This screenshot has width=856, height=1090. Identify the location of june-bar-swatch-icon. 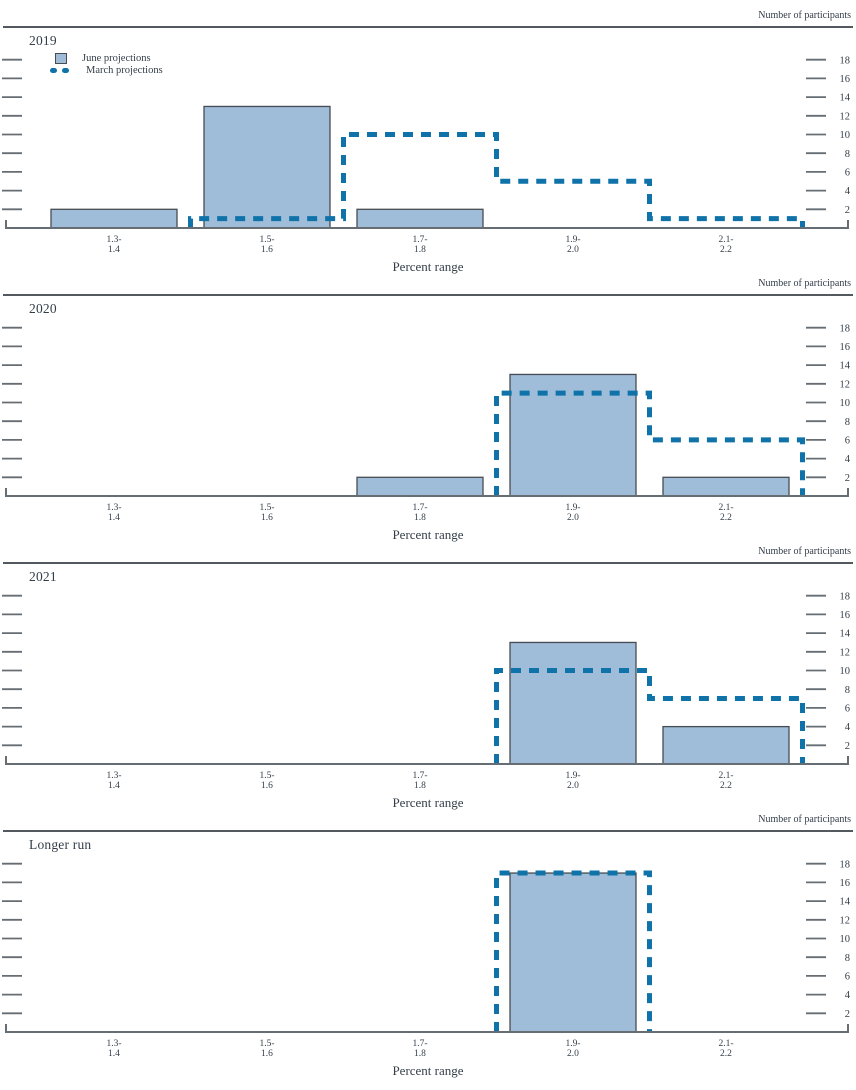
(61, 58).